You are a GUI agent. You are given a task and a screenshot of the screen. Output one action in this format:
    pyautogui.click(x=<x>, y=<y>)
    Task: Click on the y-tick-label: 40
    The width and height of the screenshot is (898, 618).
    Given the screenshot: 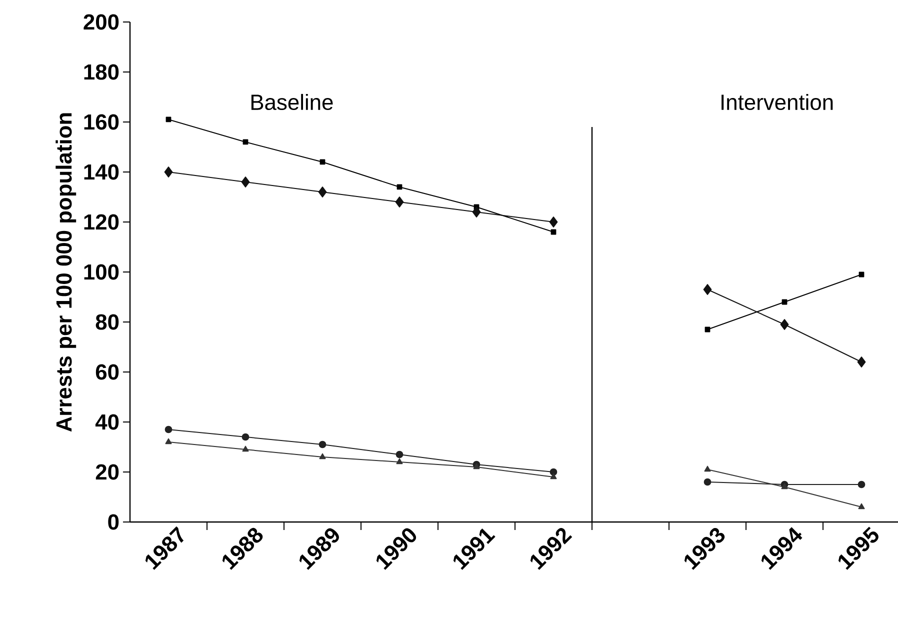 What is the action you would take?
    pyautogui.click(x=107, y=422)
    